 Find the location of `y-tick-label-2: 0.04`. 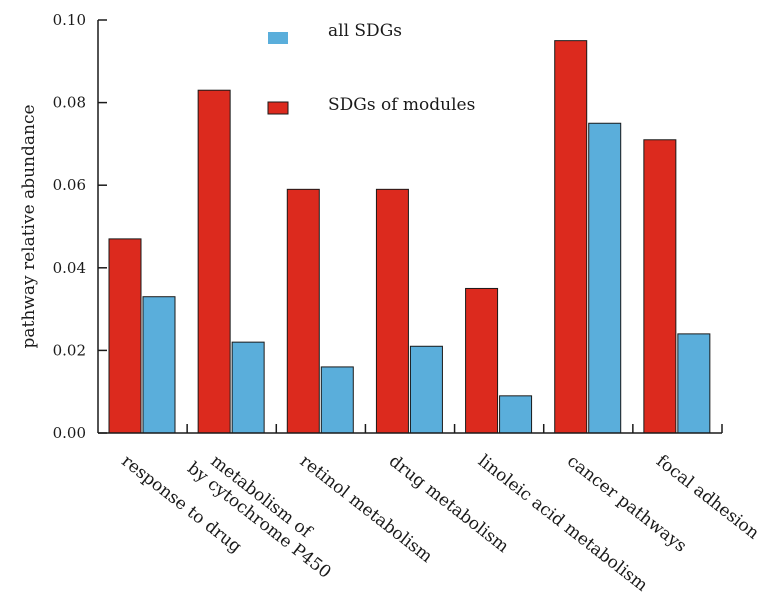

y-tick-label-2: 0.04 is located at coordinates (69, 268).